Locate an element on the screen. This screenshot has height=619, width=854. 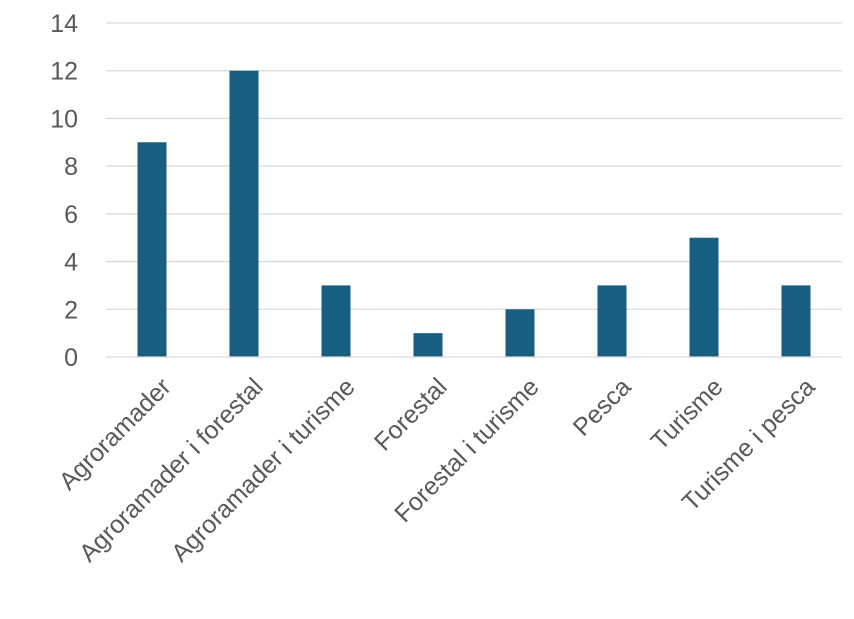
y-axis-tick-labels: 0 2 4 6 8 10 12 14 is located at coordinates (64, 191).